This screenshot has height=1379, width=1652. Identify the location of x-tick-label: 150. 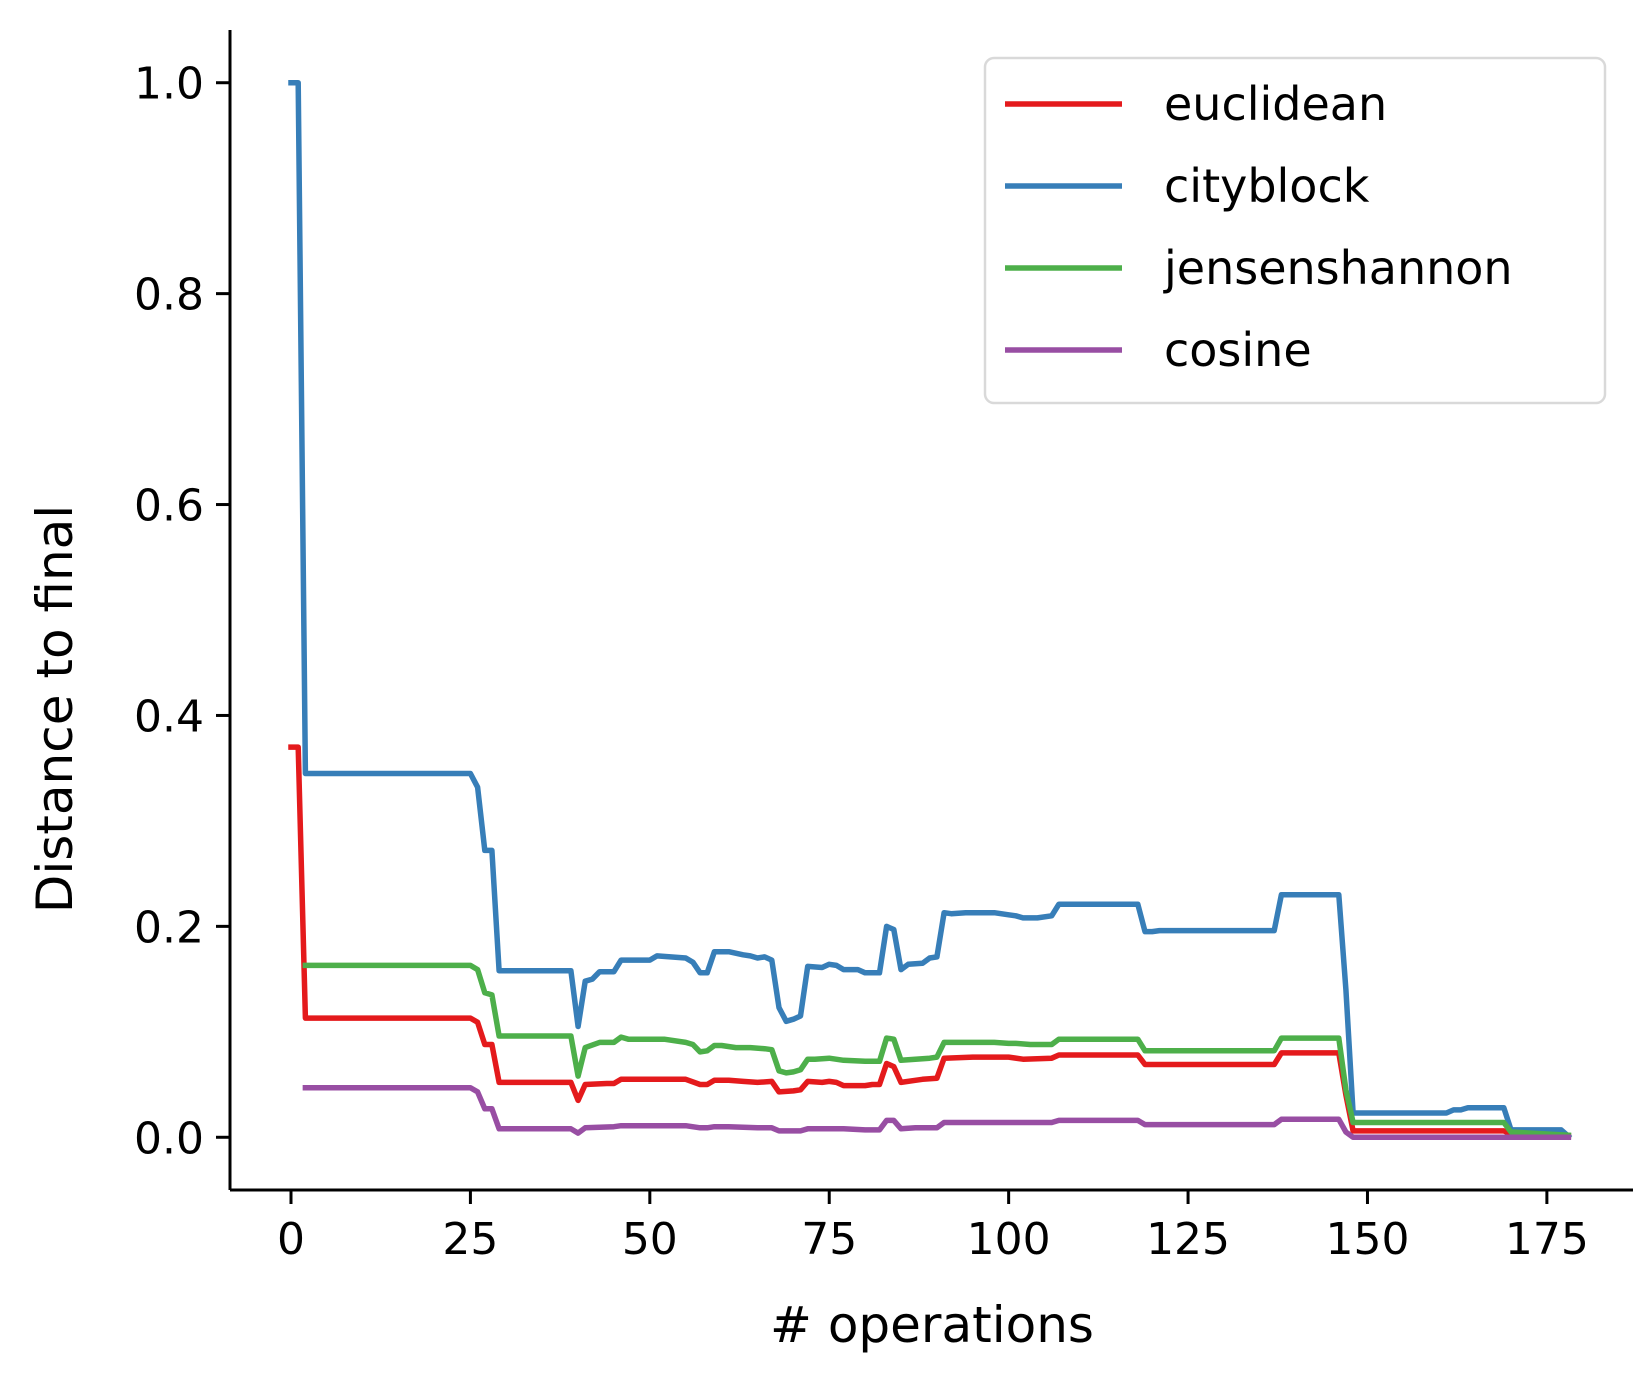
(1367, 1239).